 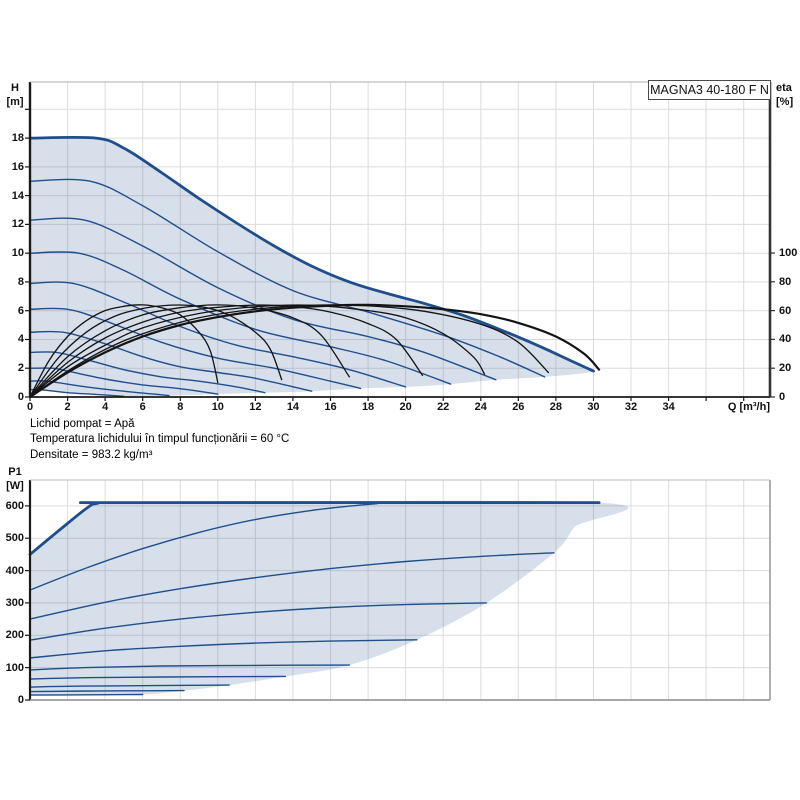 I want to click on tick-label: 200, so click(x=14, y=635).